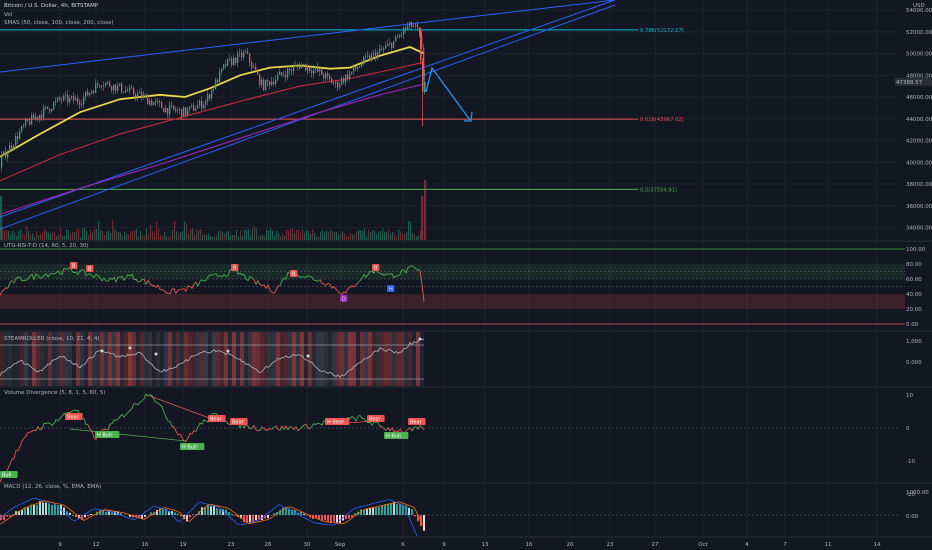 This screenshot has width=932, height=550. Describe the element at coordinates (294, 273) in the screenshot. I see `rsi-b-marker-bg` at that location.